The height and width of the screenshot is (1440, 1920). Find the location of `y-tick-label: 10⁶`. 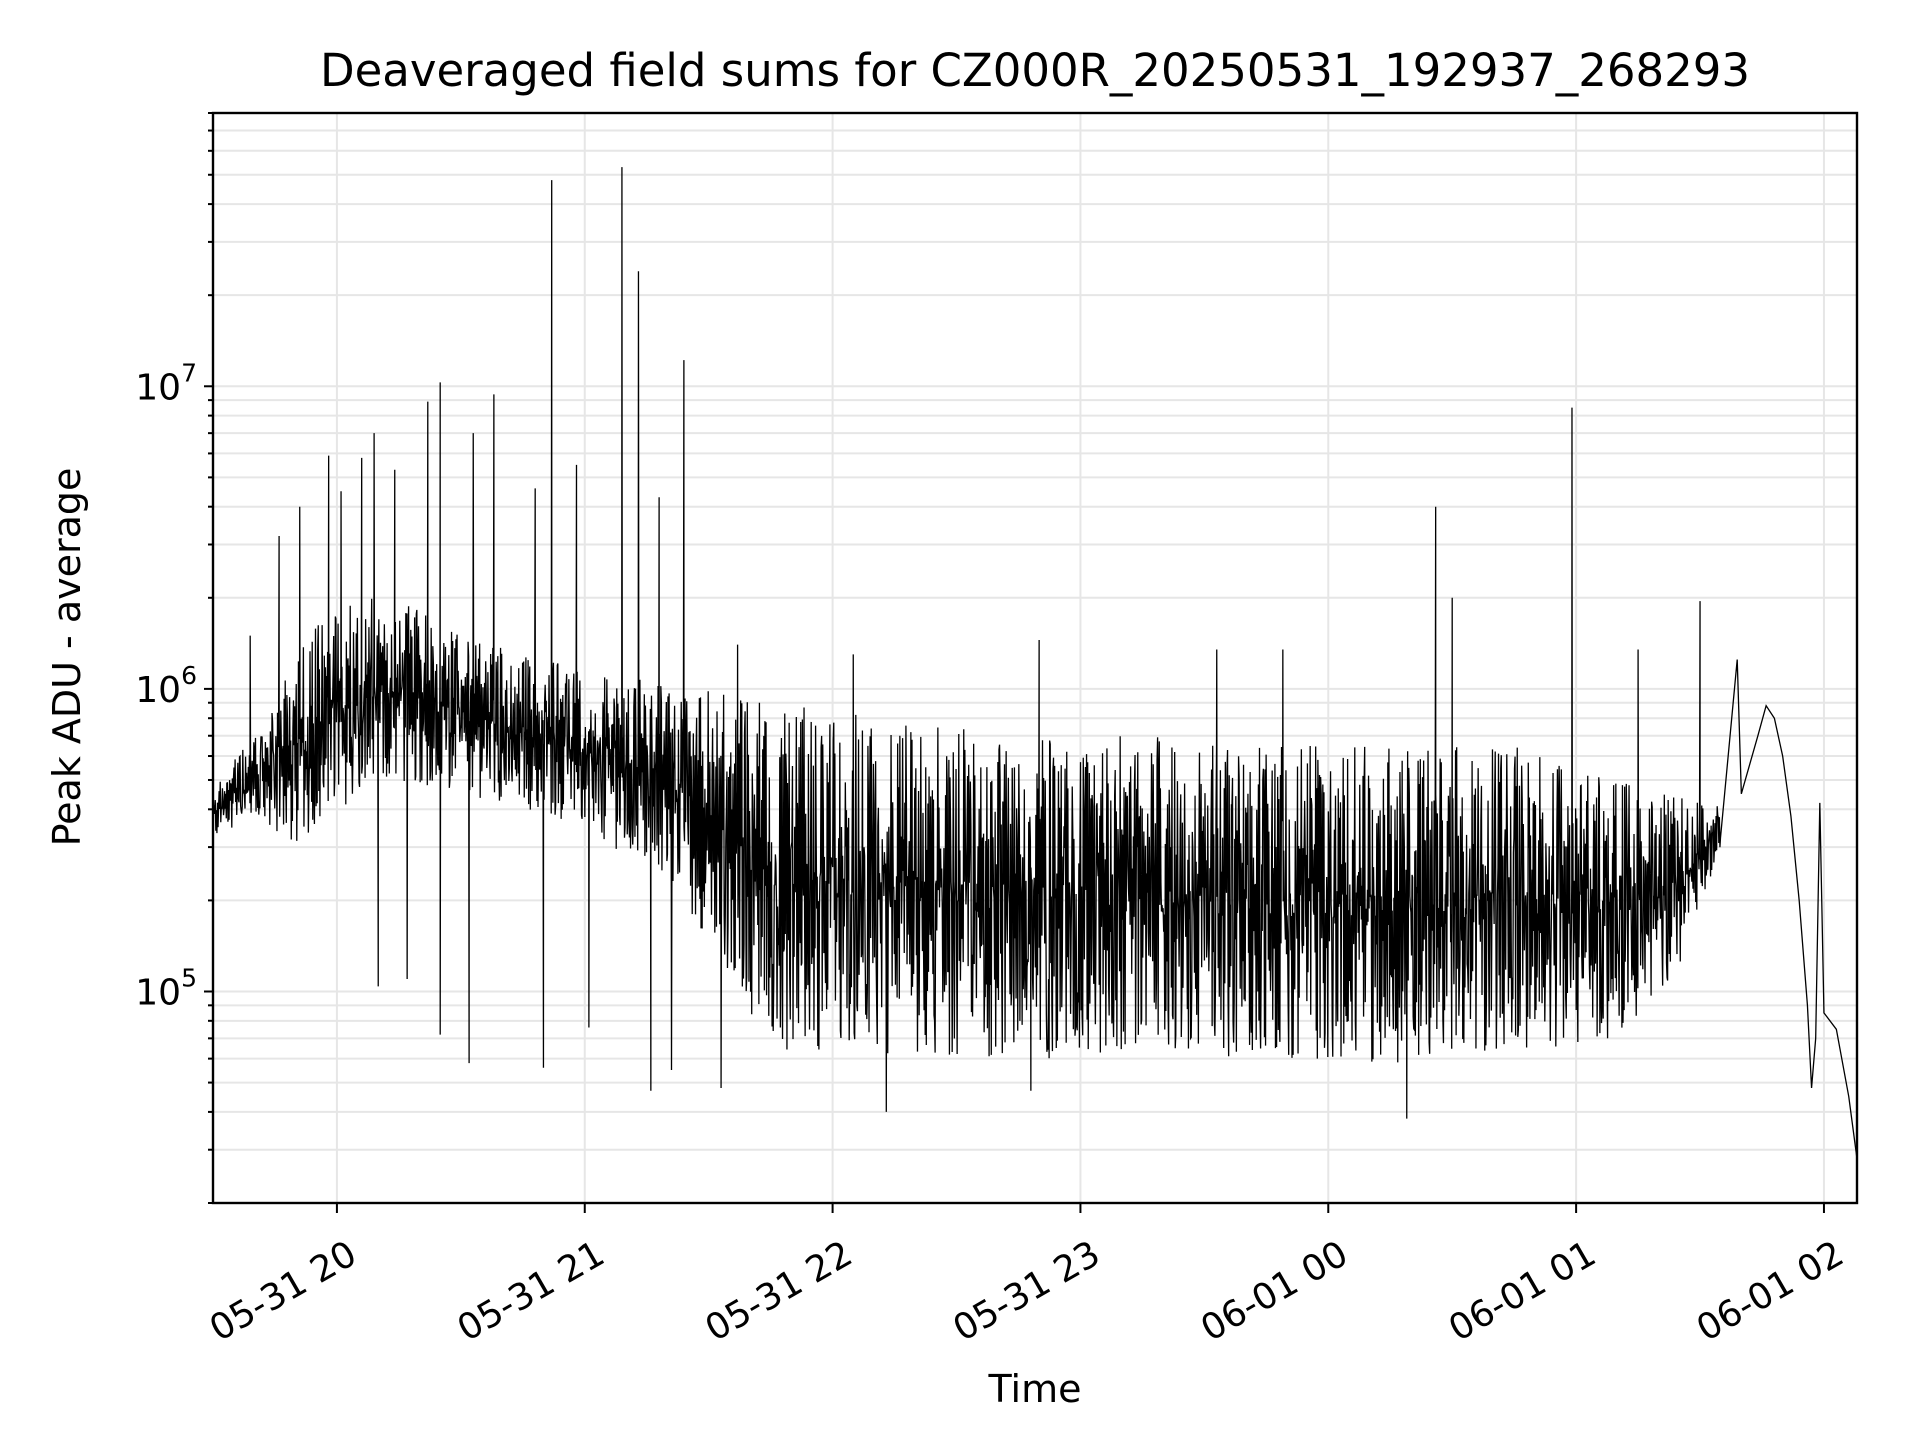

y-tick-label: 10⁶ is located at coordinates (166, 686).